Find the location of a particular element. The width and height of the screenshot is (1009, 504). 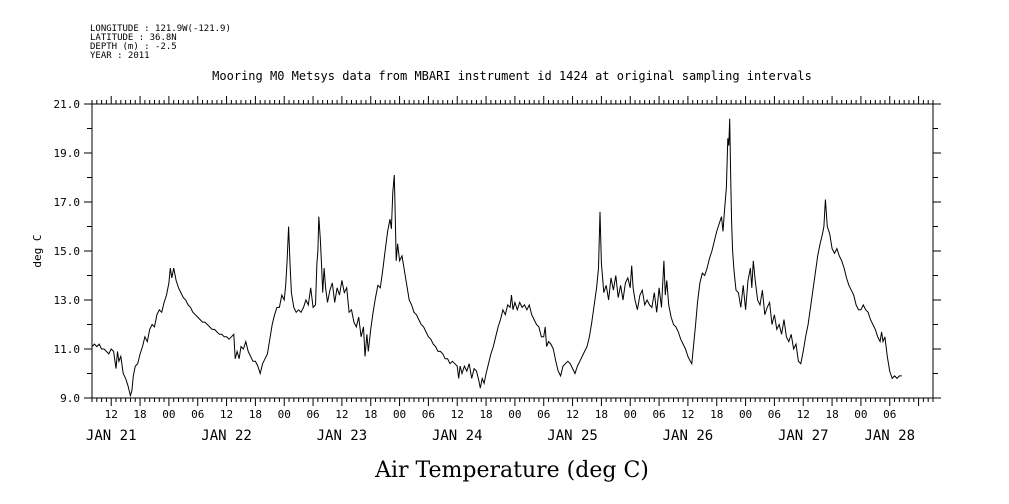

y-tick-label: 15.0 is located at coordinates (67, 251).